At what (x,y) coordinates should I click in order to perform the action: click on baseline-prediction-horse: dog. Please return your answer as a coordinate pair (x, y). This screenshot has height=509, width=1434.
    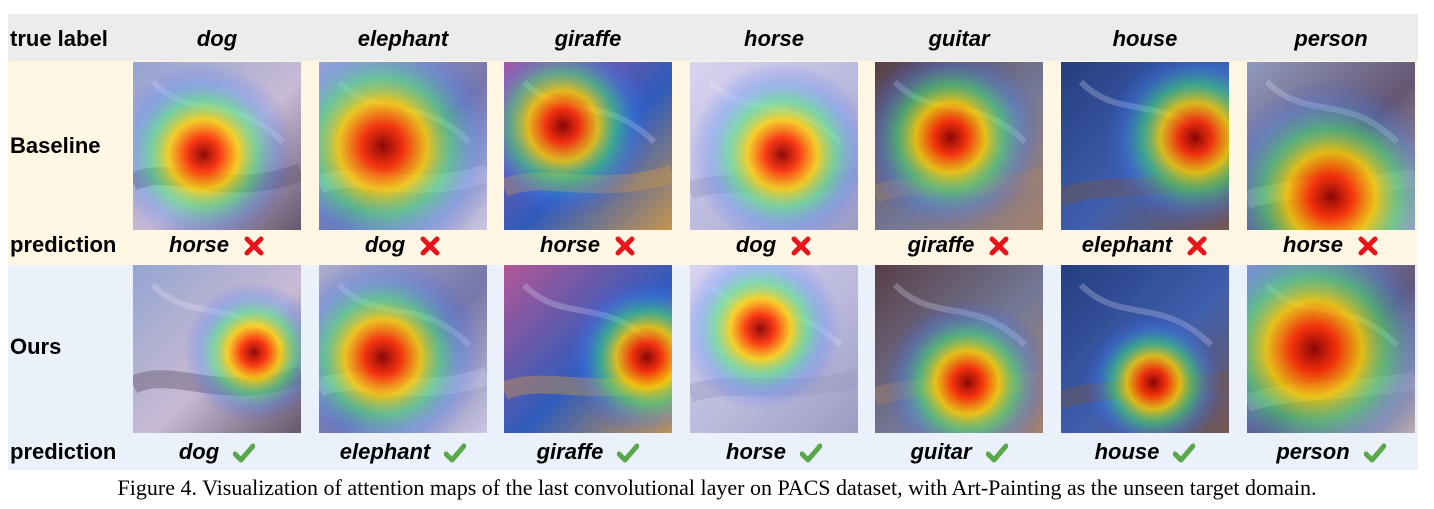
    Looking at the image, I should click on (774, 245).